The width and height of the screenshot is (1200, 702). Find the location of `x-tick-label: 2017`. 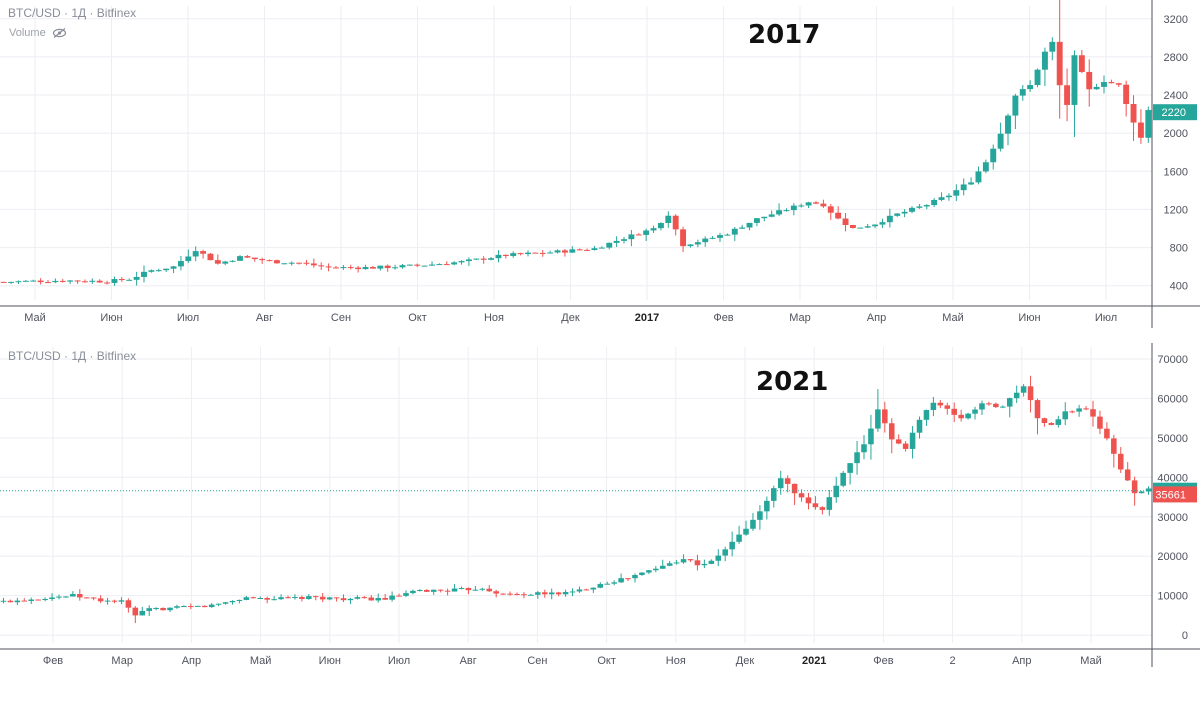

x-tick-label: 2017 is located at coordinates (647, 318).